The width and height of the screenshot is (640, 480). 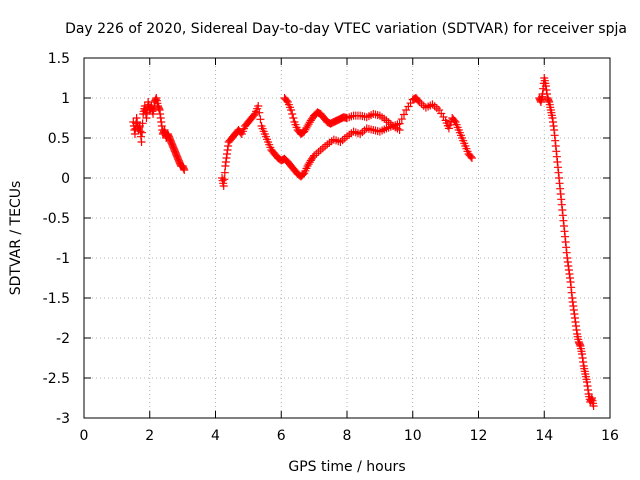 What do you see at coordinates (479, 436) in the screenshot?
I see `x-tick-label: 12` at bounding box center [479, 436].